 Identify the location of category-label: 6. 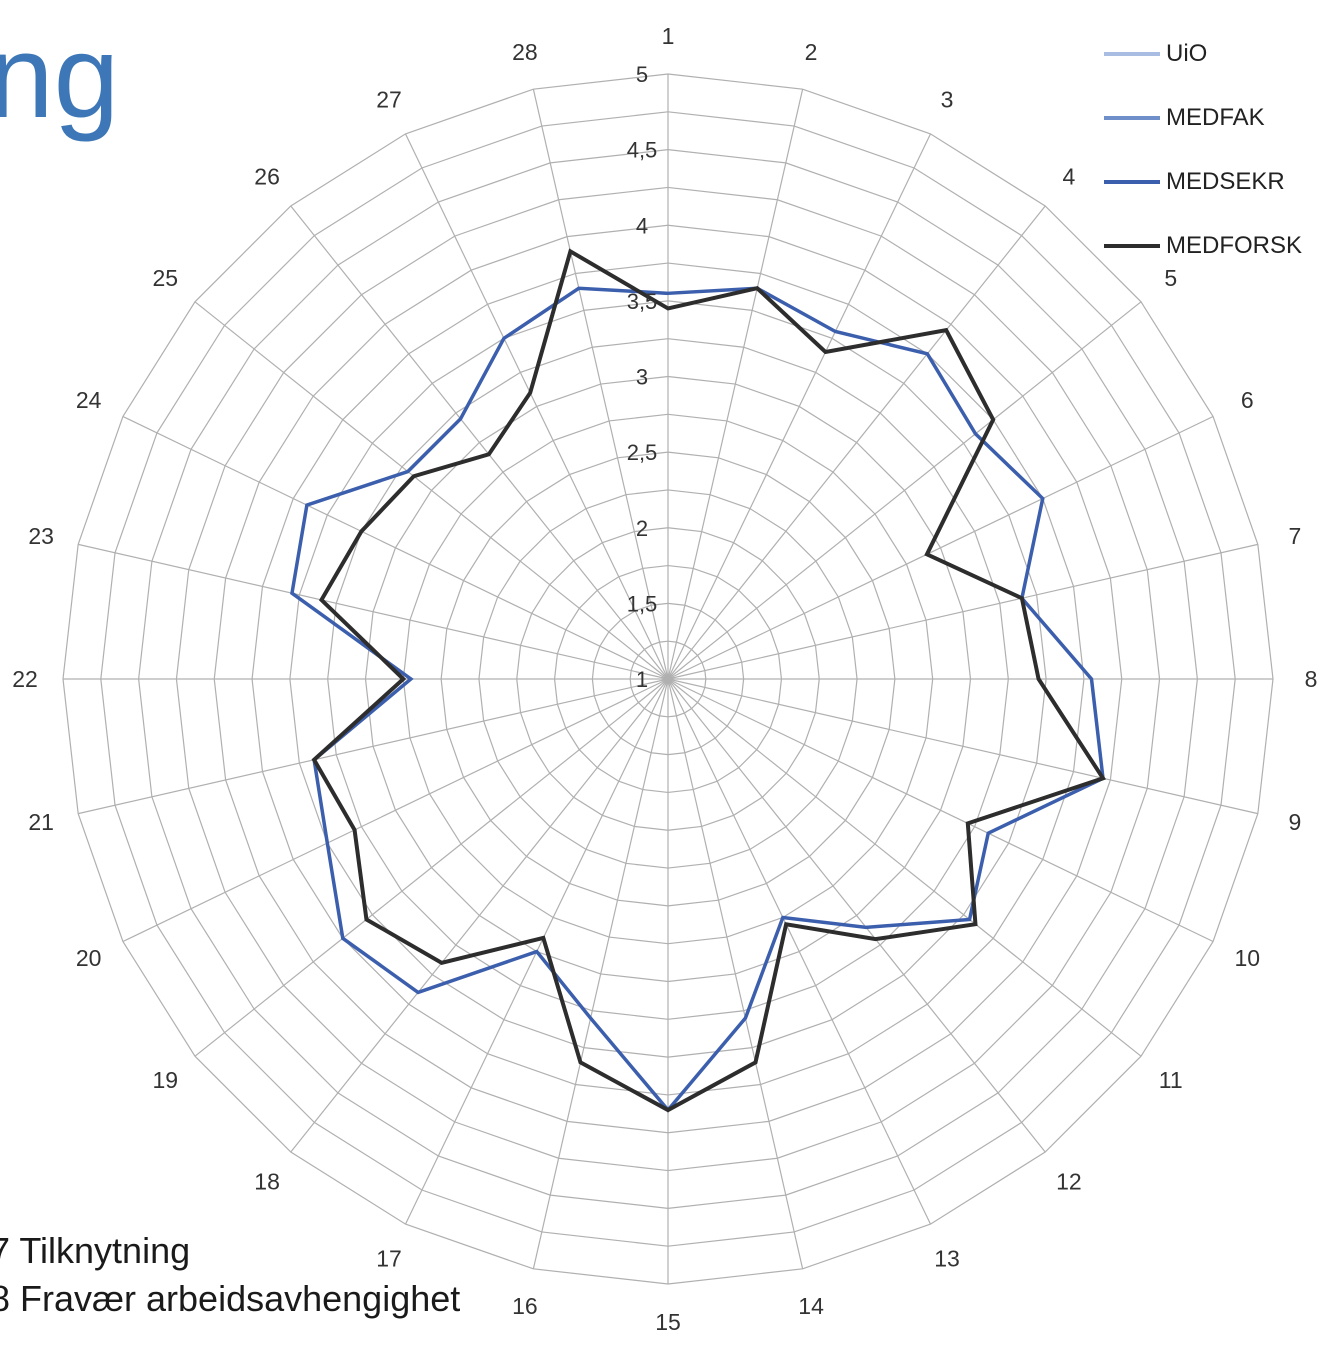
(1247, 400).